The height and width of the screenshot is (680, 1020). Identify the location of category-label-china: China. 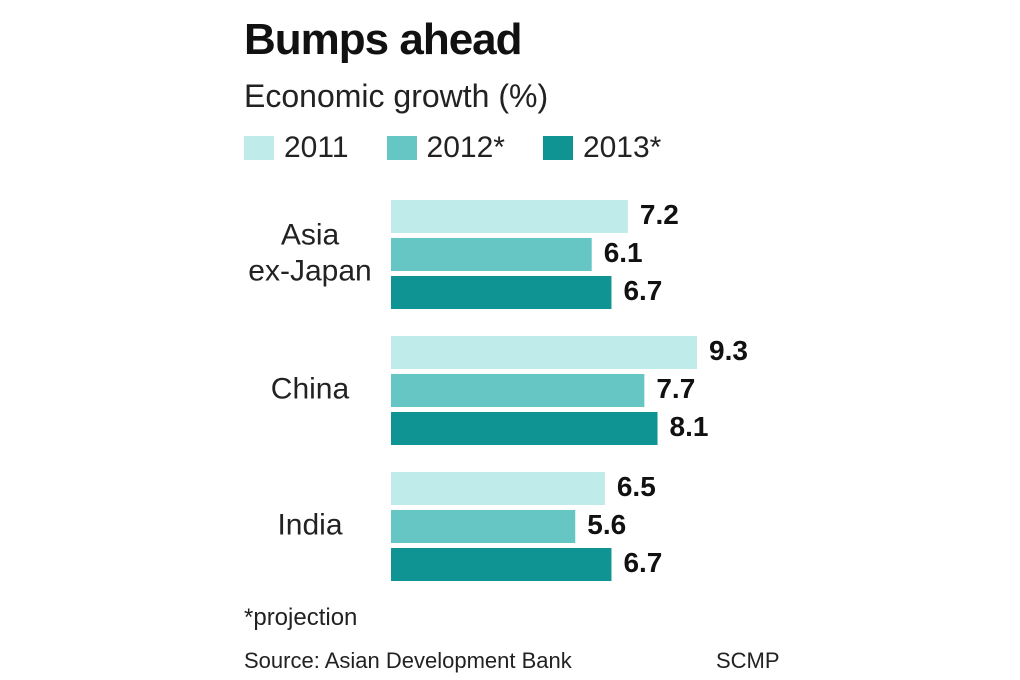
(310, 388).